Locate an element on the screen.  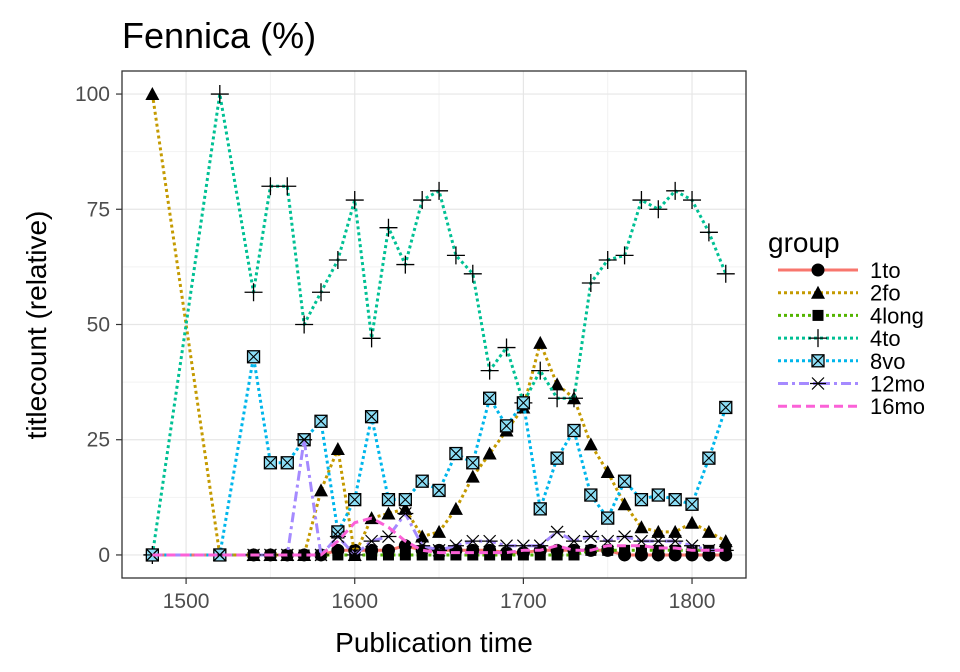
legend-item-16mo: 16mo is located at coordinates (851, 406).